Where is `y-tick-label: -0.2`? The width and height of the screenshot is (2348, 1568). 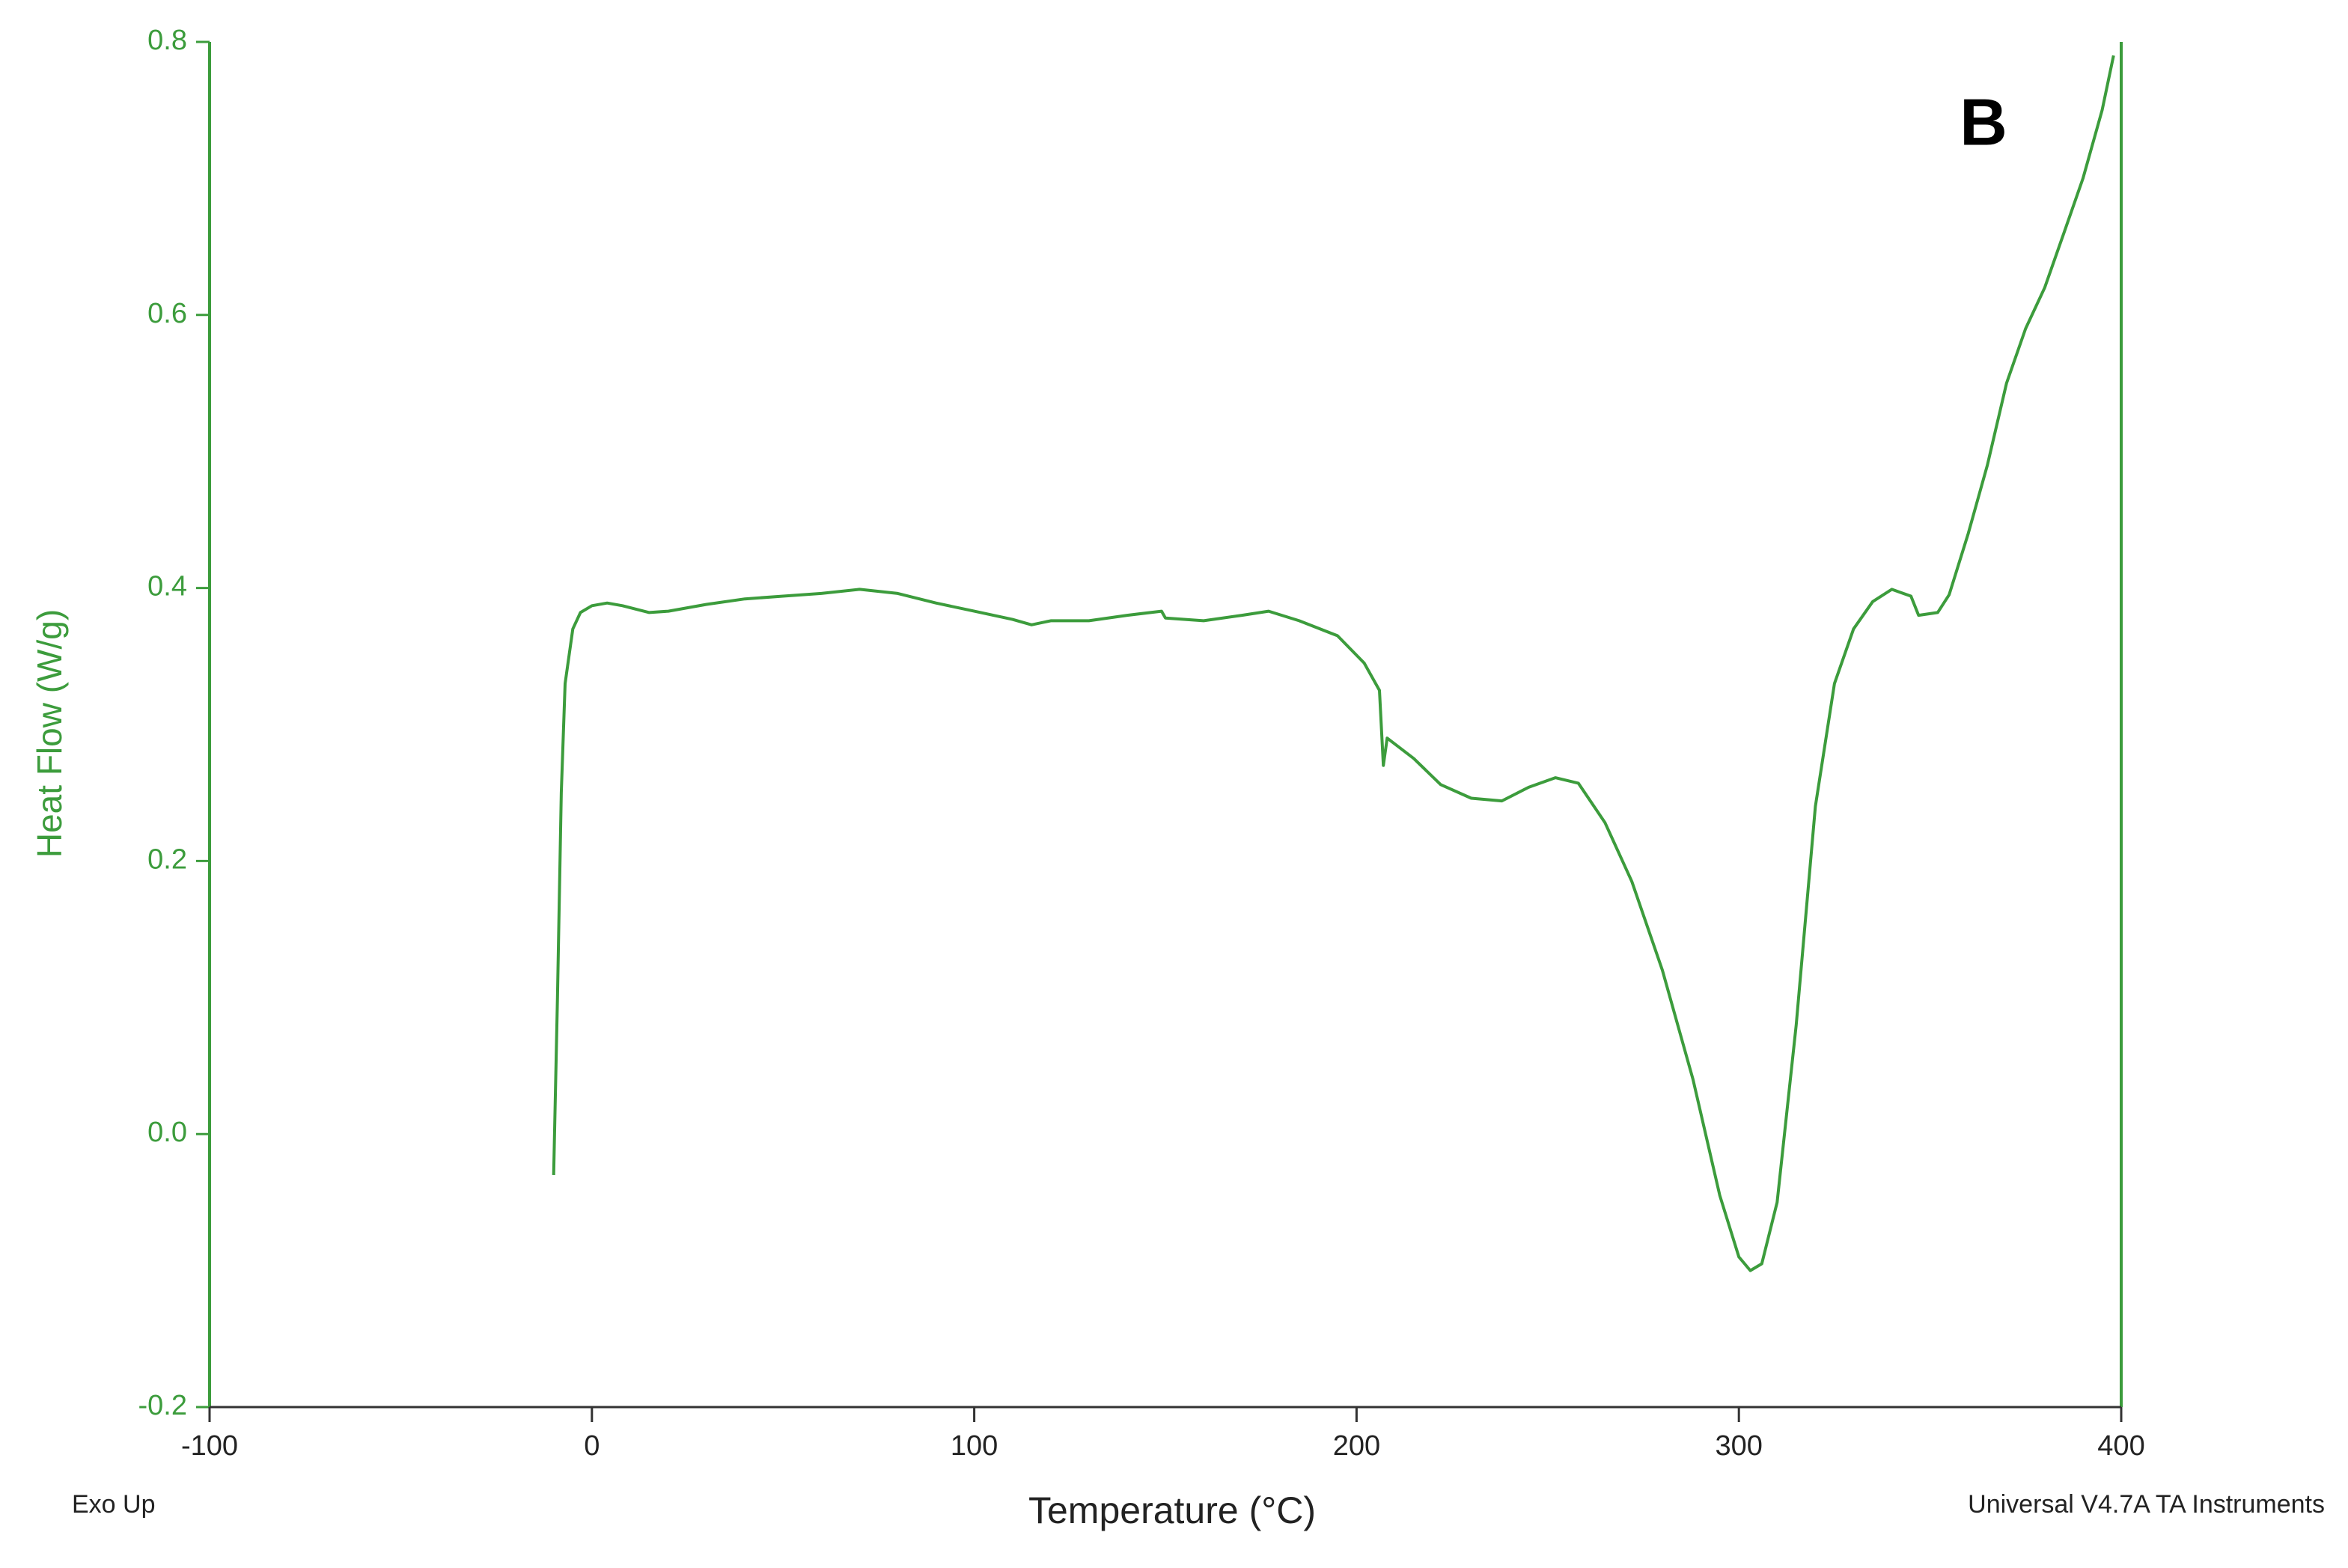 y-tick-label: -0.2 is located at coordinates (163, 1405).